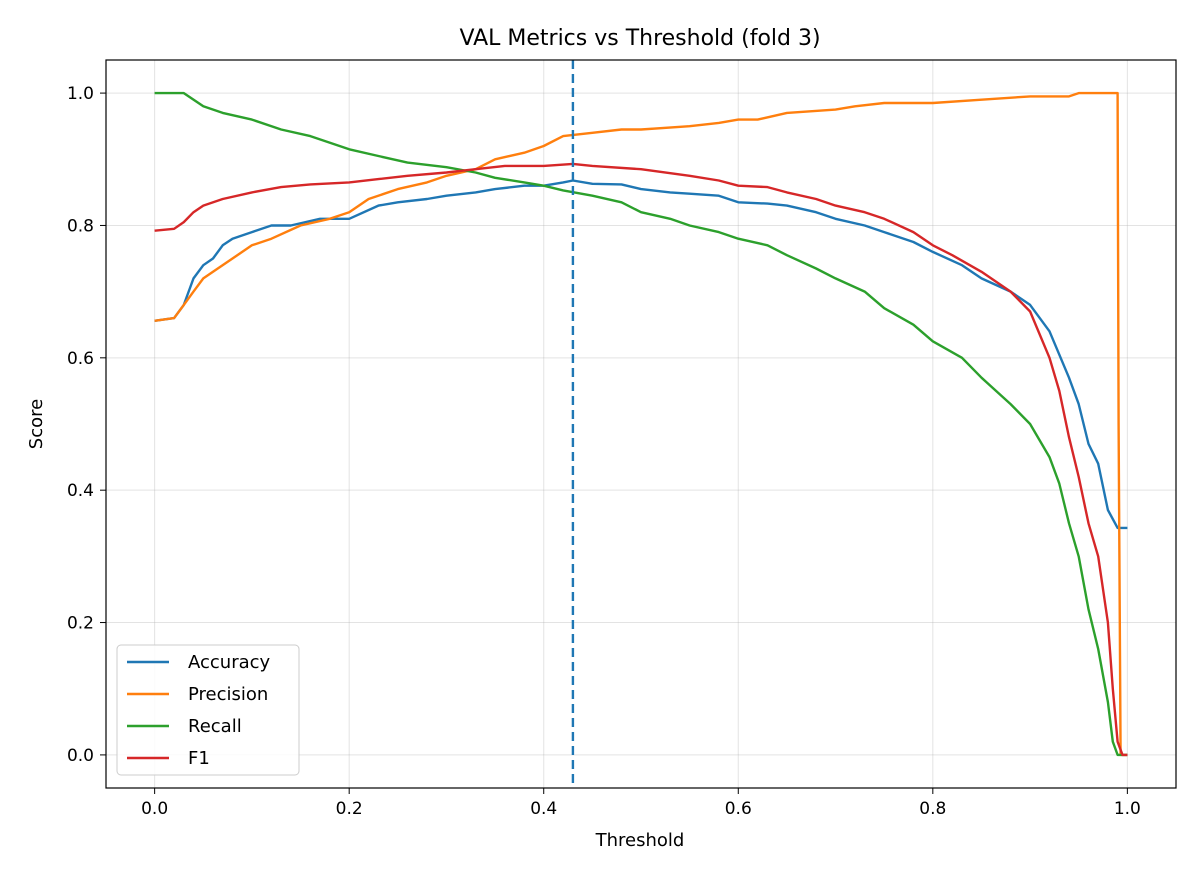 This screenshot has width=1200, height=880. Describe the element at coordinates (932, 809) in the screenshot. I see `x-tick-label: 0.8` at that location.